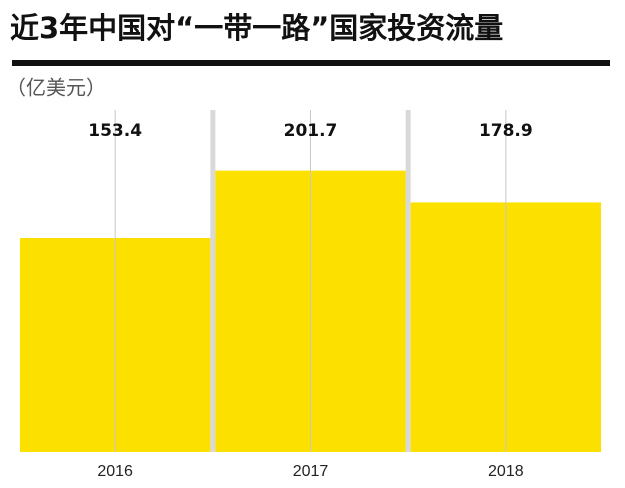 The width and height of the screenshot is (625, 488). I want to click on x-tick-label: 2018, so click(506, 471).